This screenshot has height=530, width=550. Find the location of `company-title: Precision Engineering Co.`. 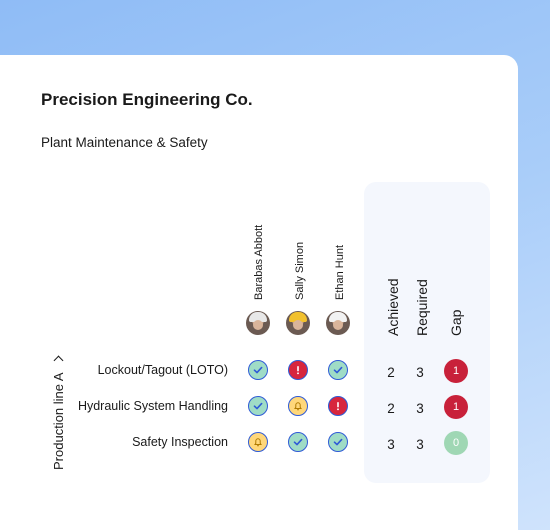

company-title: Precision Engineering Co. is located at coordinates (147, 99).